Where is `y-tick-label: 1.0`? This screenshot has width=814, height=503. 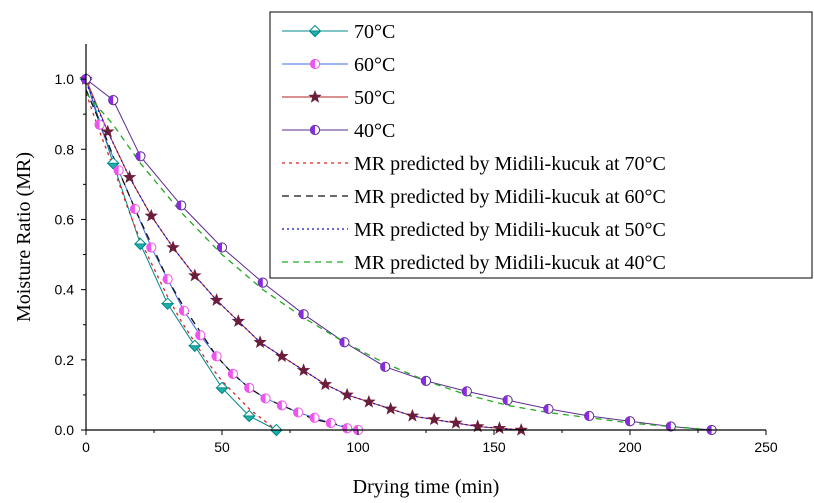
y-tick-label: 1.0 is located at coordinates (65, 79).